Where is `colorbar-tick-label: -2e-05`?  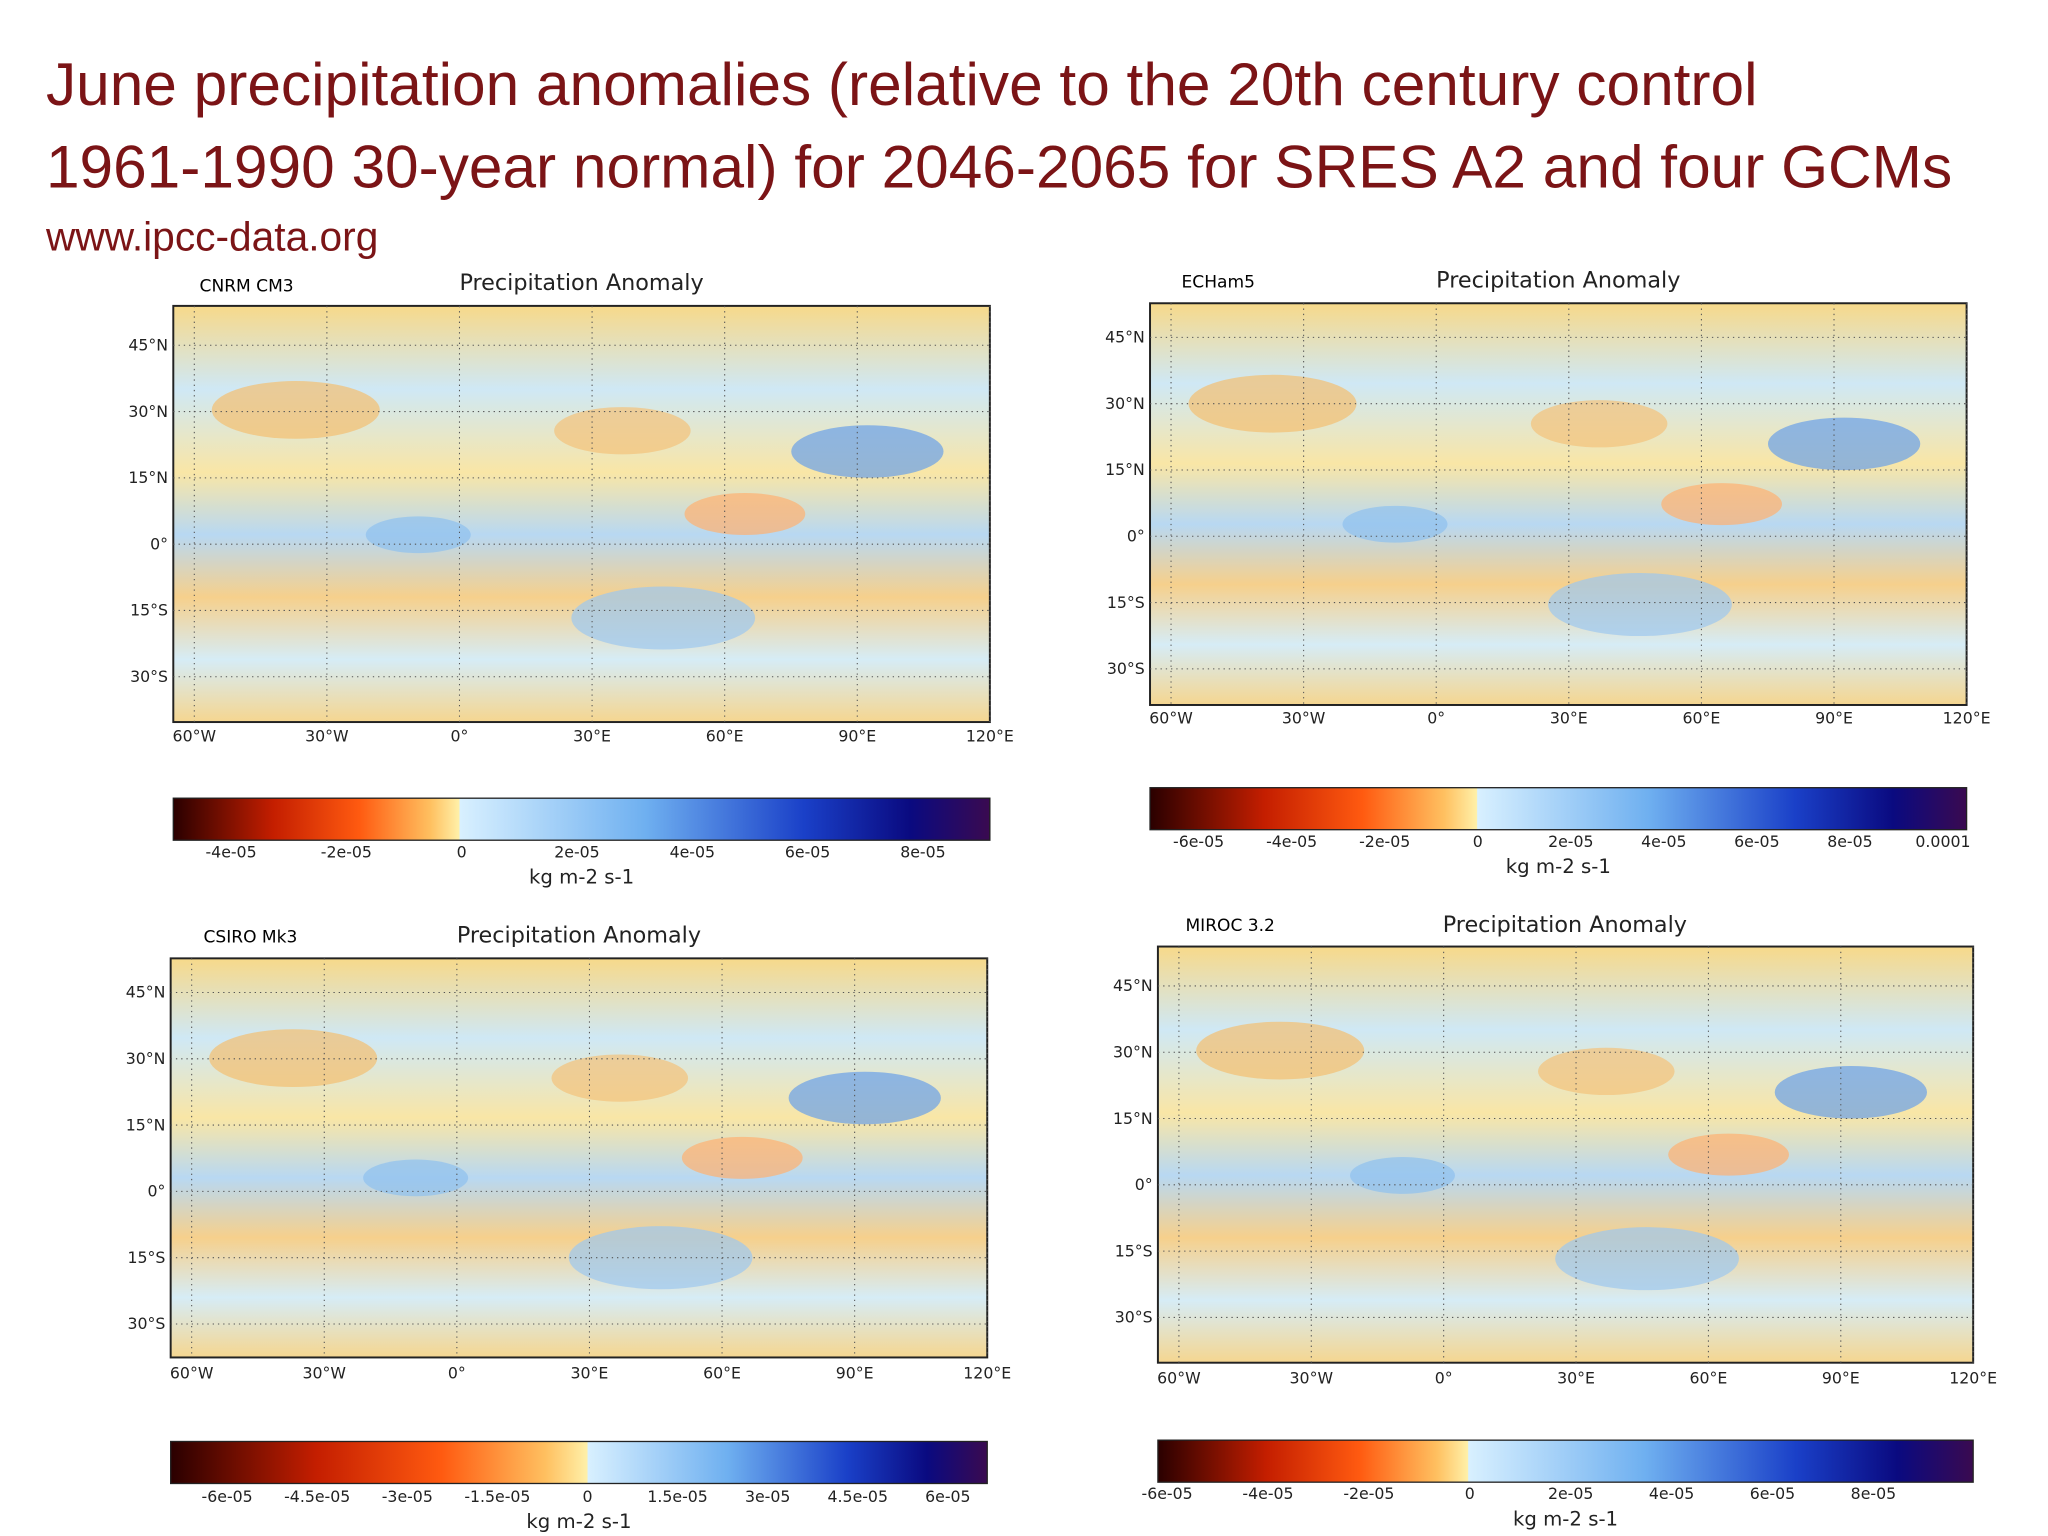
colorbar-tick-label: -2e-05 is located at coordinates (1384, 841).